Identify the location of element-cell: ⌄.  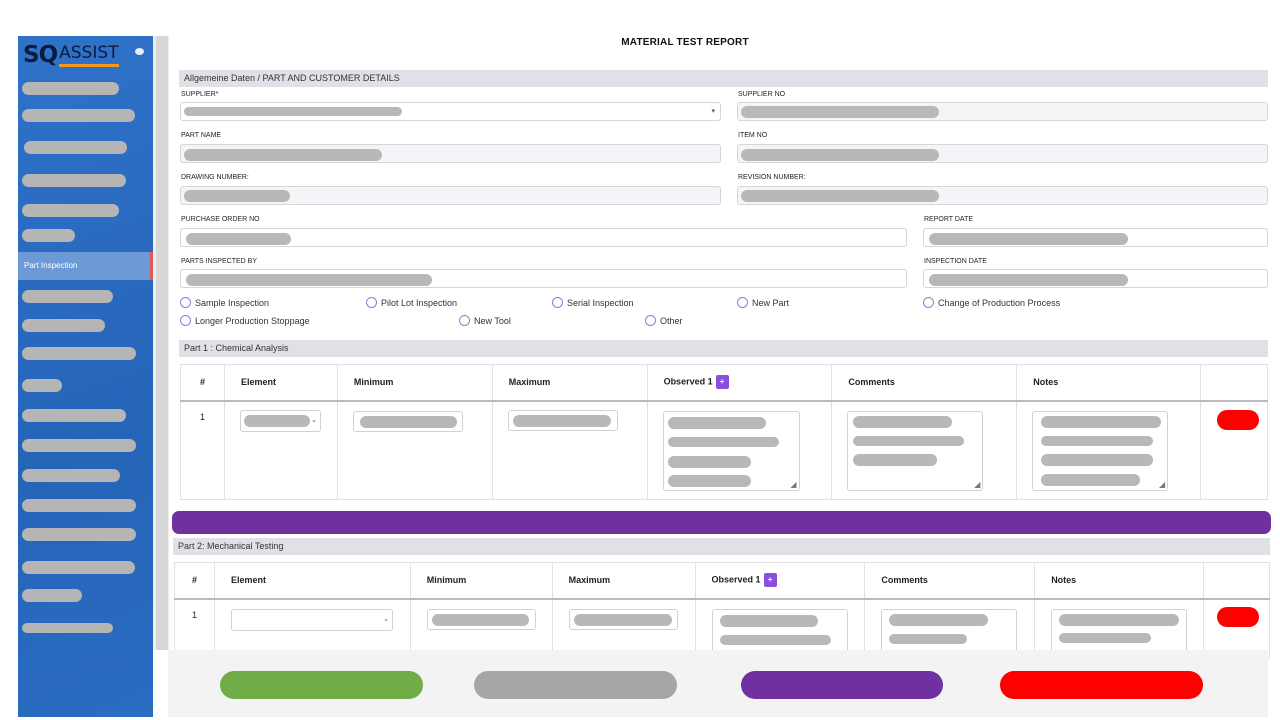
(312, 628).